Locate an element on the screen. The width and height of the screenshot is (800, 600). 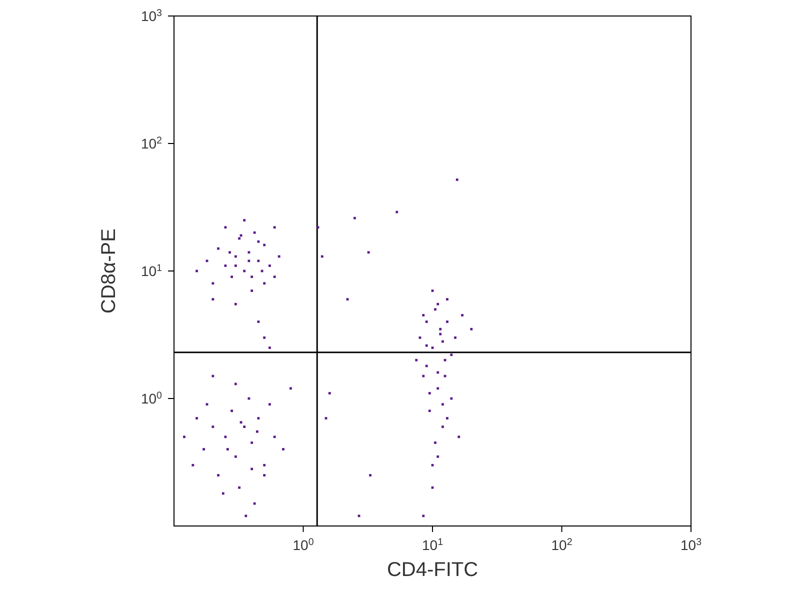
y-axis-title: CD8α-PE is located at coordinates (109, 271).